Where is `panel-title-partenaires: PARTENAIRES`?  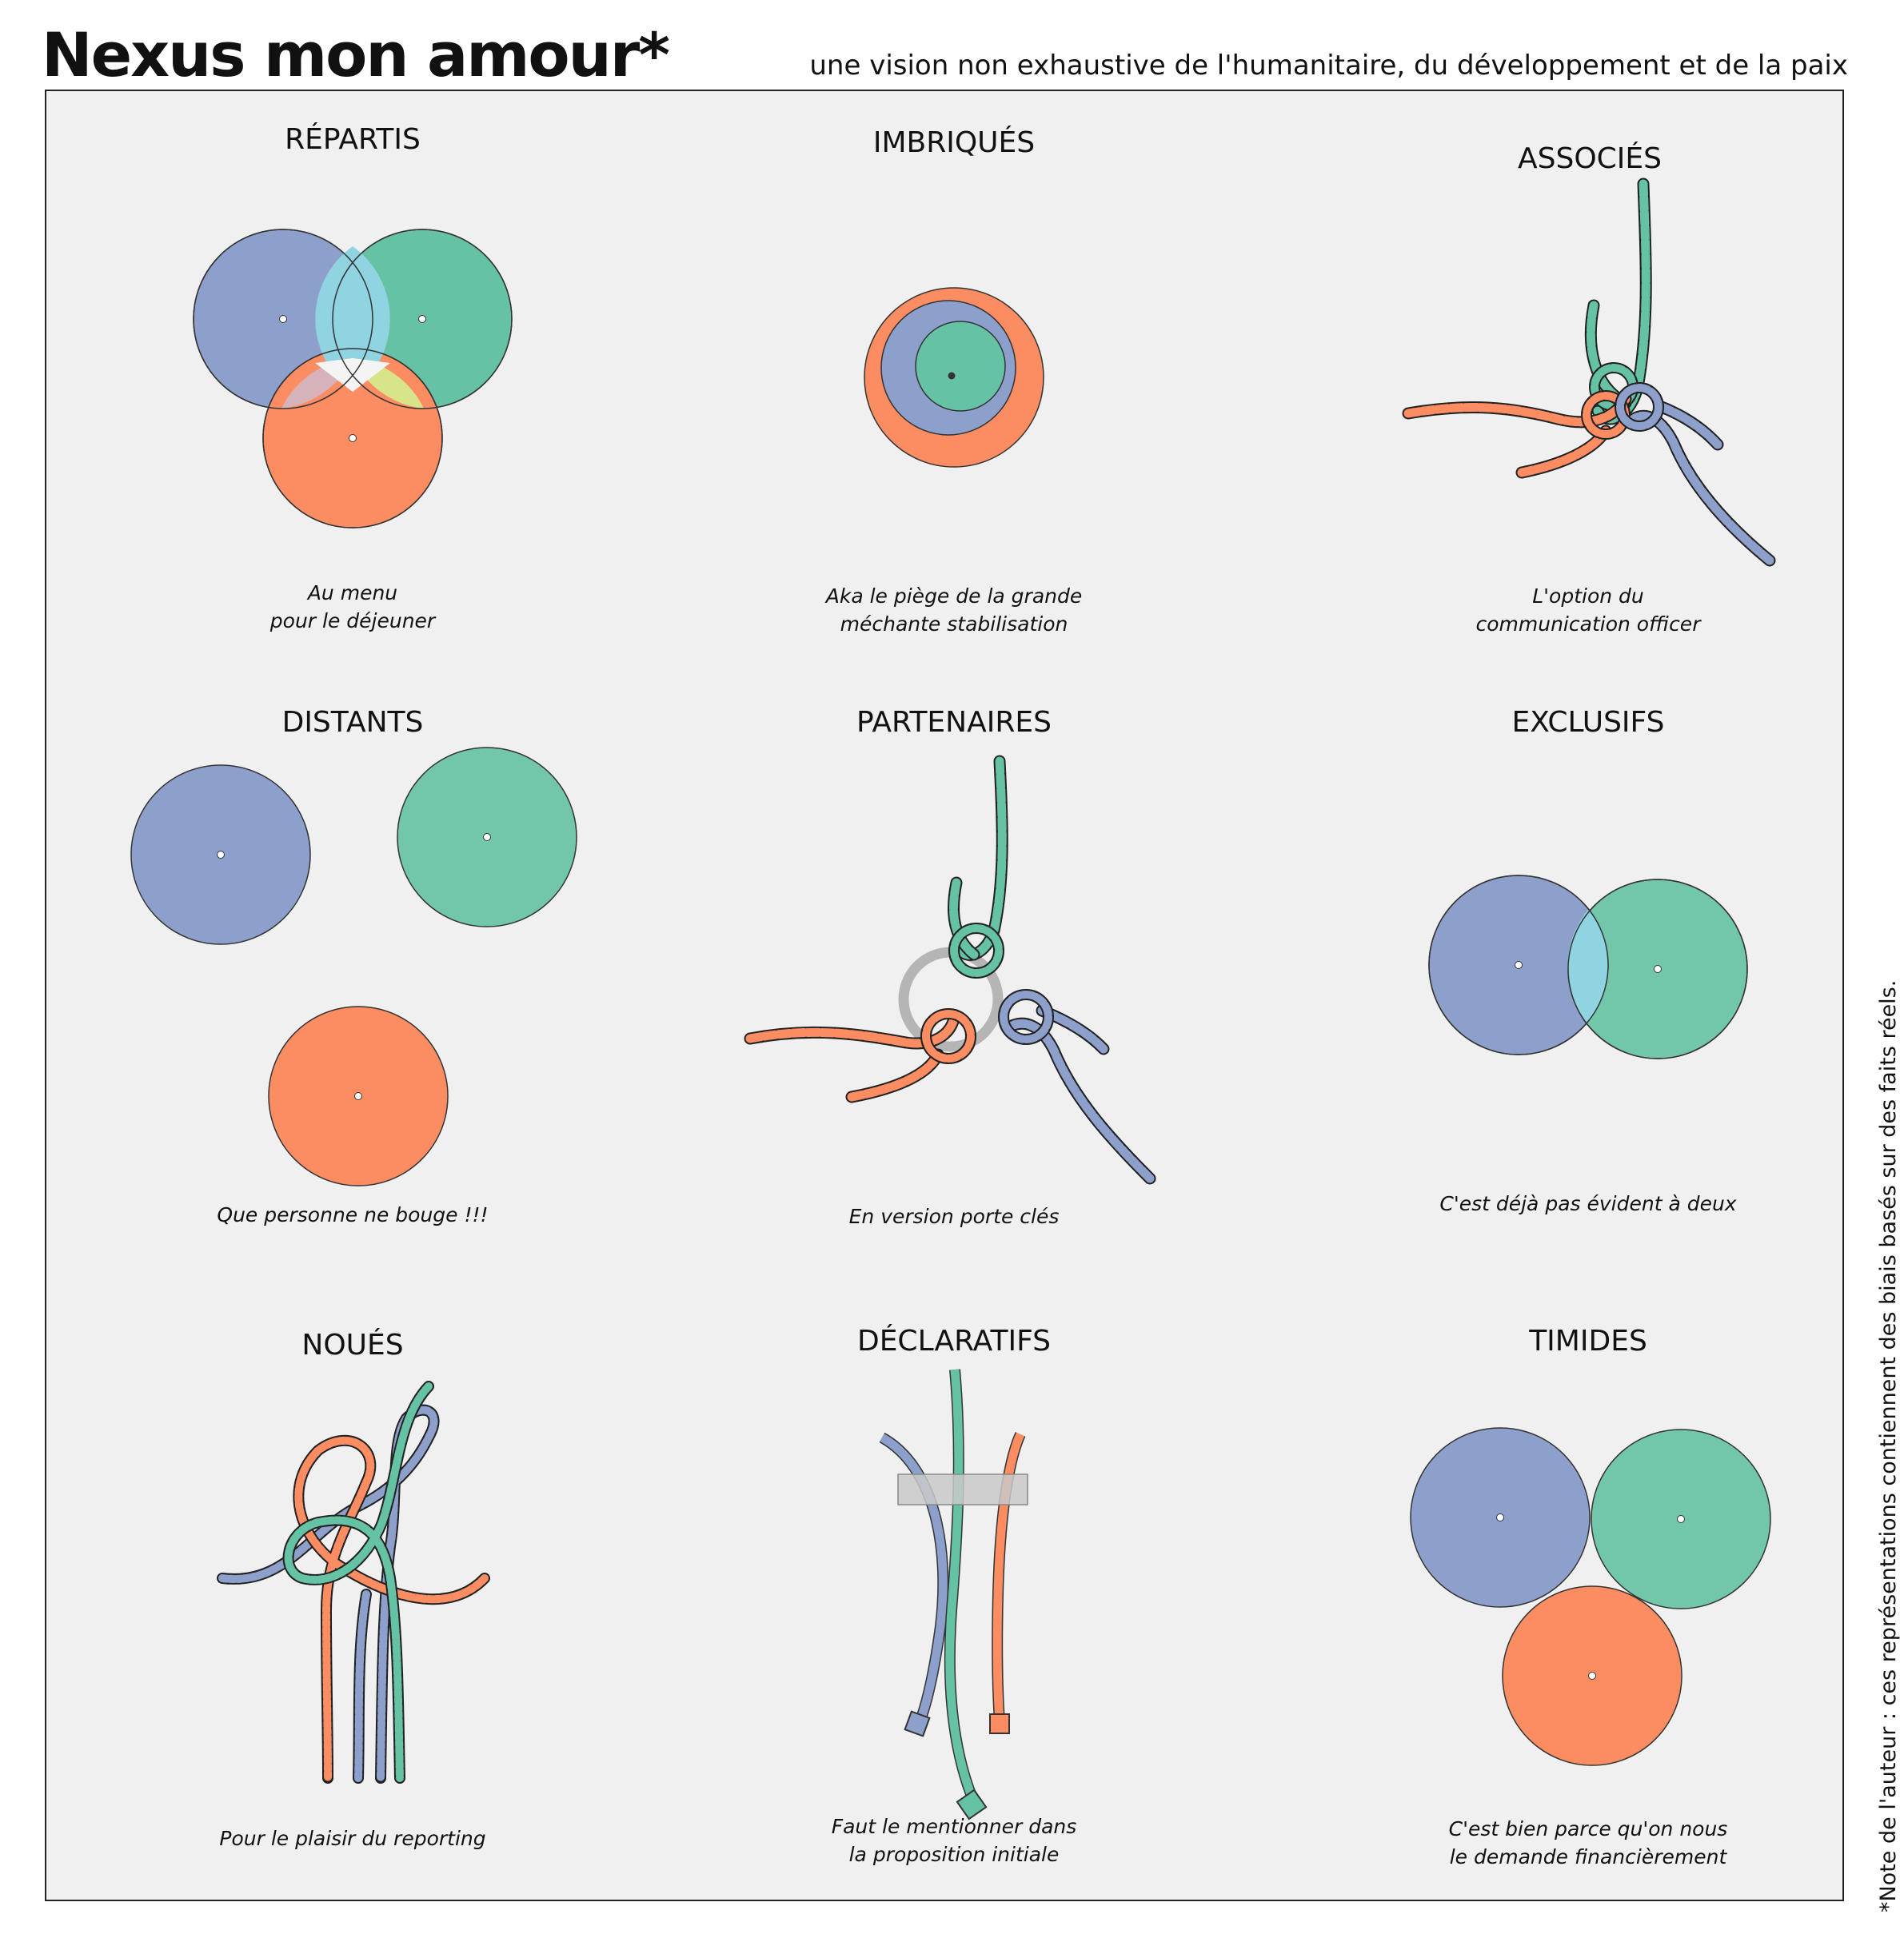 panel-title-partenaires: PARTENAIRES is located at coordinates (954, 722).